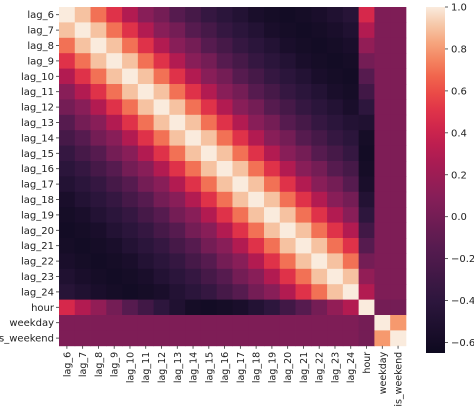 This screenshot has height=411, width=474. I want to click on x-tick-label-lag_17: lag_17, so click(241, 367).